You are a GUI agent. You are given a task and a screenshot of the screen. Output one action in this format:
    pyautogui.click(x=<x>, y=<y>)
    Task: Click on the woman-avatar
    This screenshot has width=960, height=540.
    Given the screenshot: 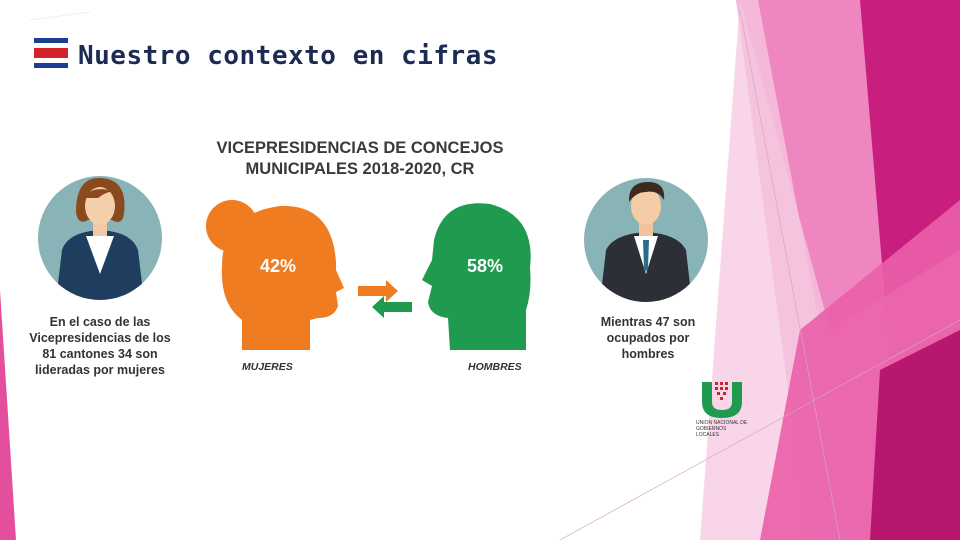 What is the action you would take?
    pyautogui.click(x=100, y=238)
    